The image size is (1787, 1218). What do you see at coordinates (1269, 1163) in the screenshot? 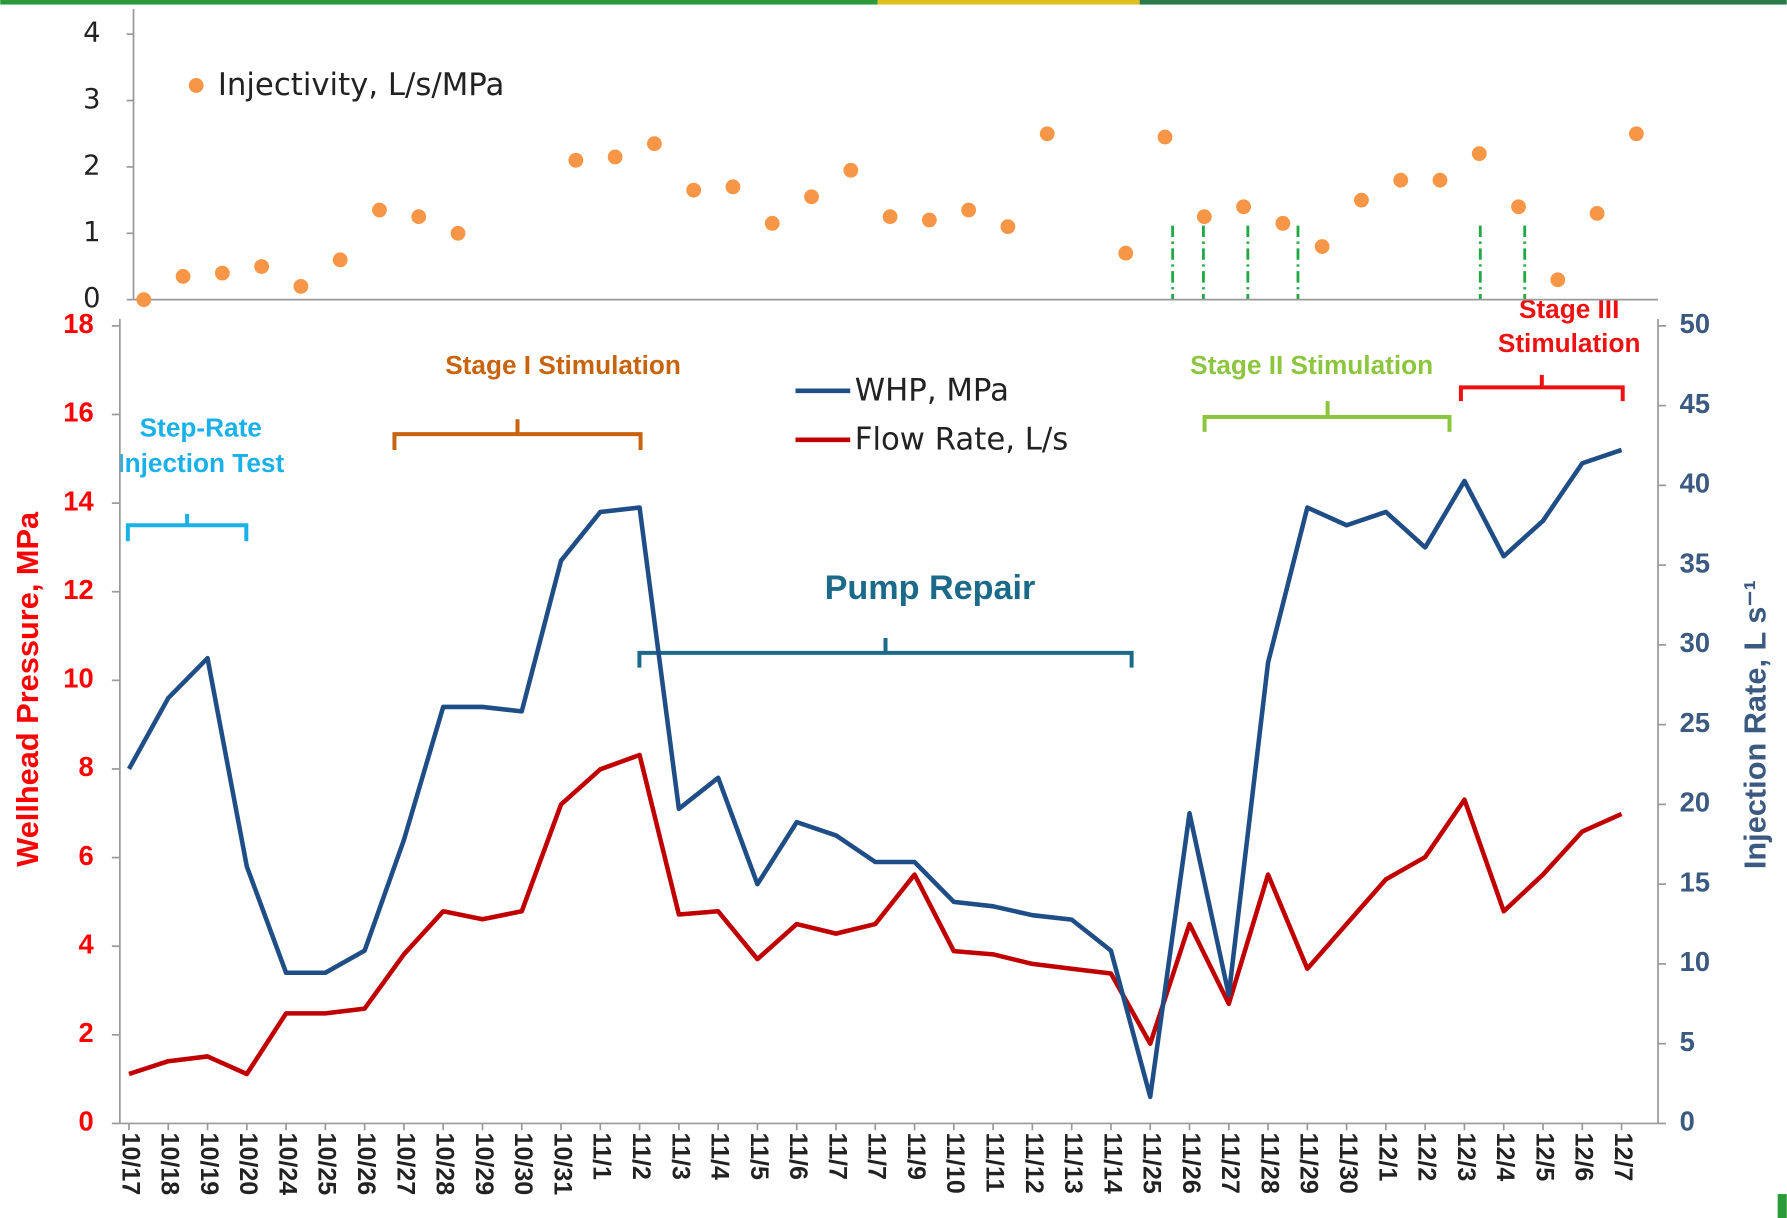
I see `x-tick-label: 11/28` at bounding box center [1269, 1163].